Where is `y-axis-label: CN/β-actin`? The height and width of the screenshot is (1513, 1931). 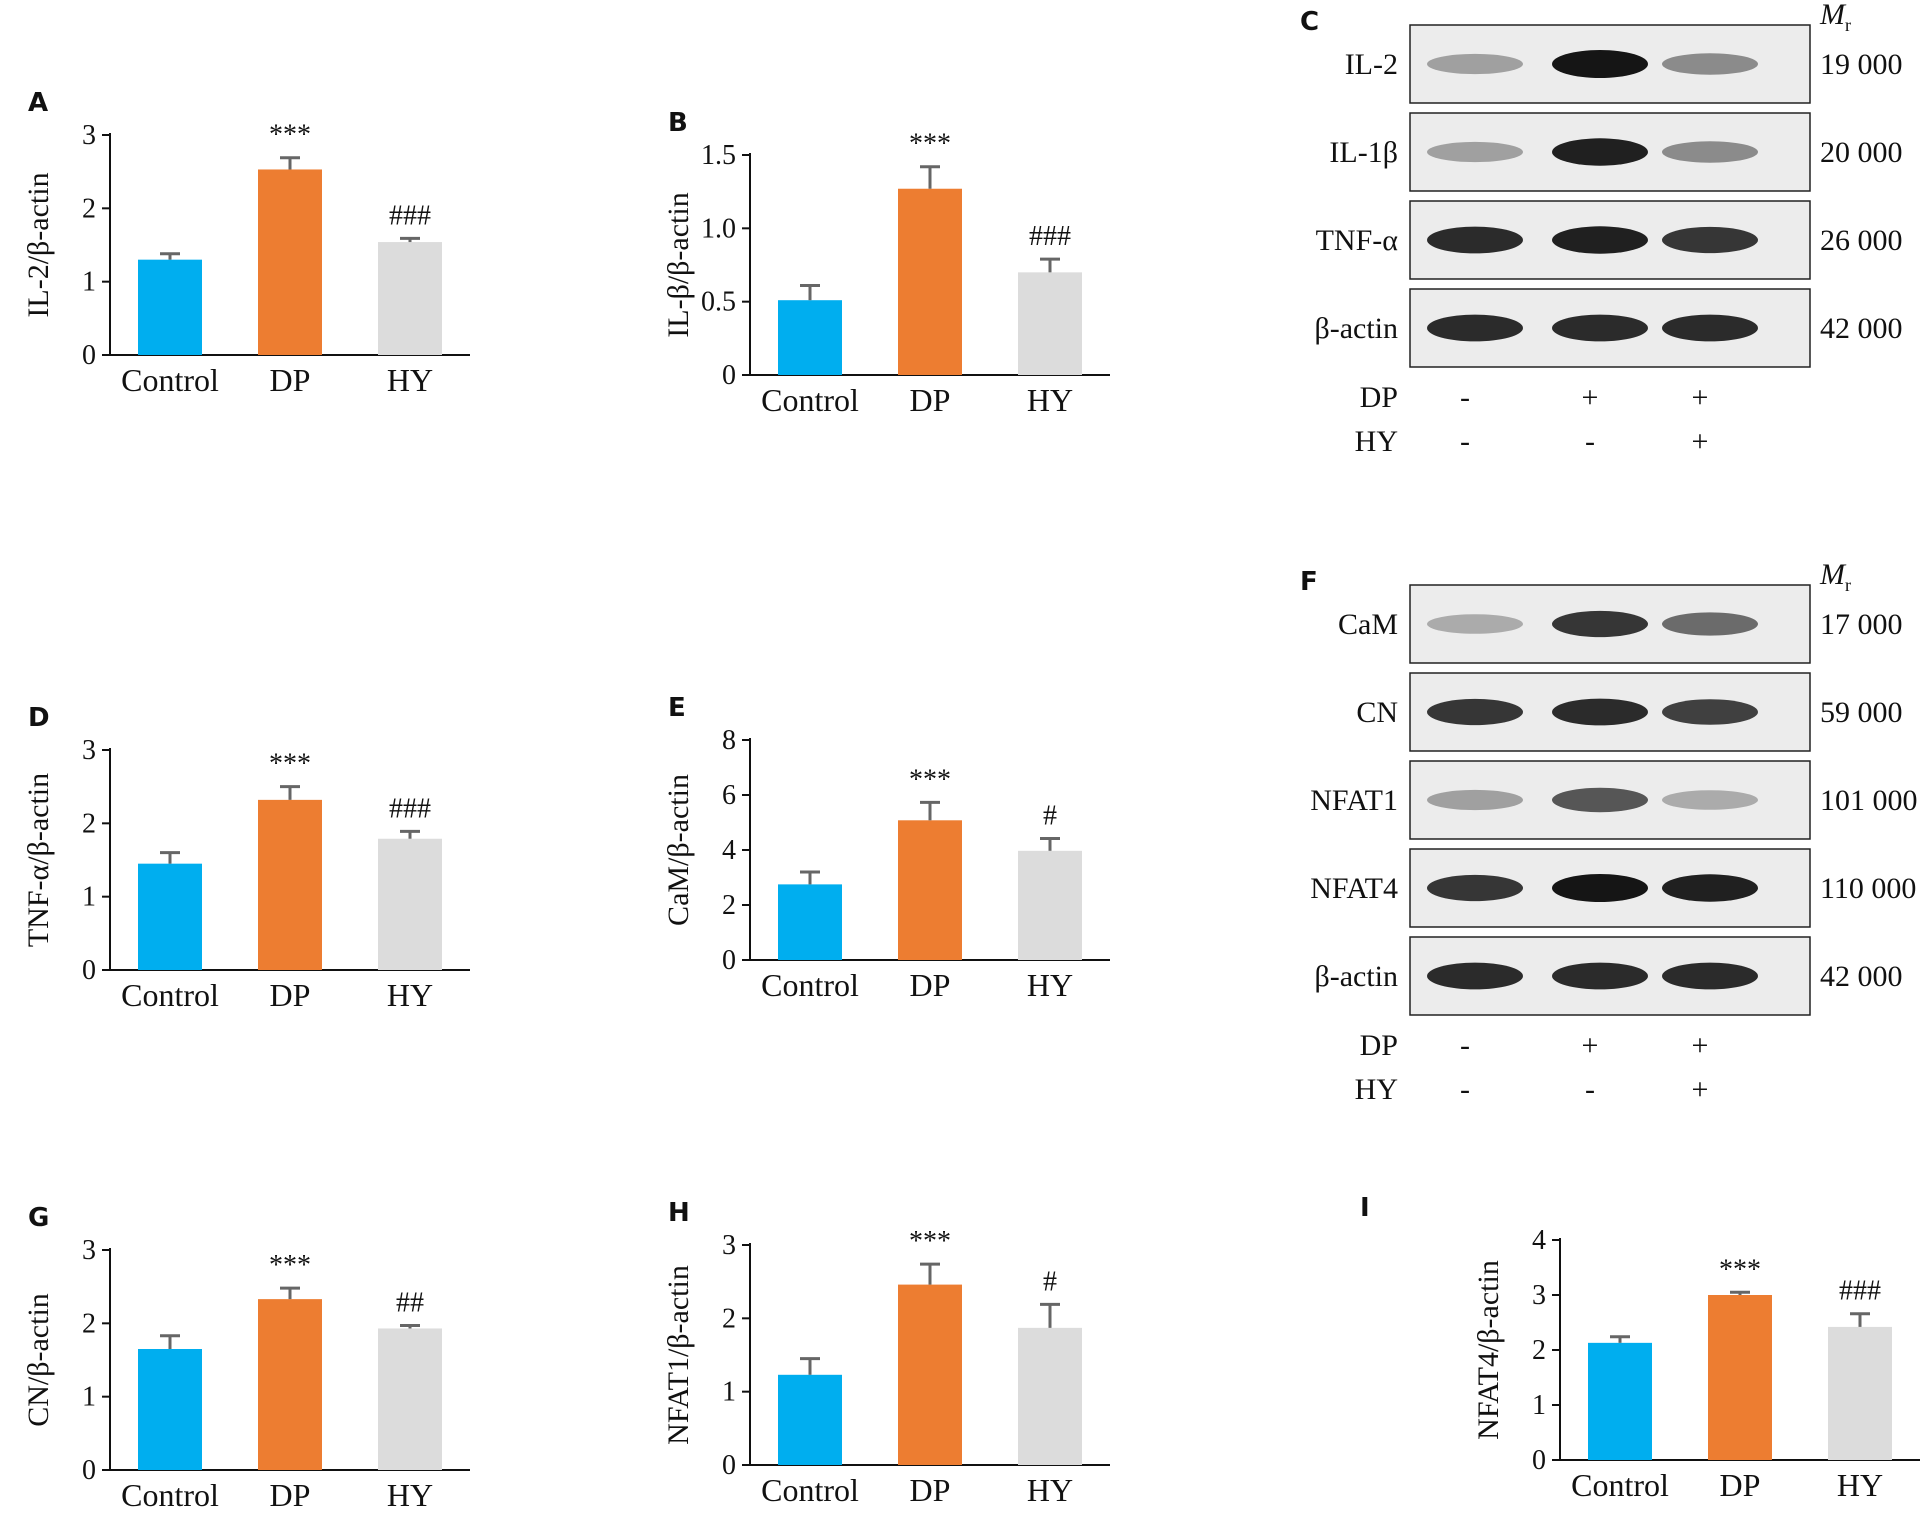 y-axis-label: CN/β-actin is located at coordinates (38, 1360).